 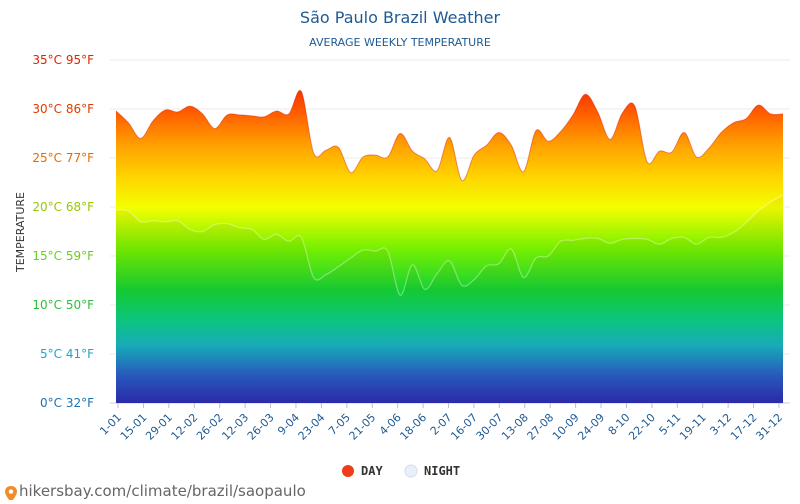 I want to click on y-axis-label: TEMPERATURE, so click(x=20, y=232).